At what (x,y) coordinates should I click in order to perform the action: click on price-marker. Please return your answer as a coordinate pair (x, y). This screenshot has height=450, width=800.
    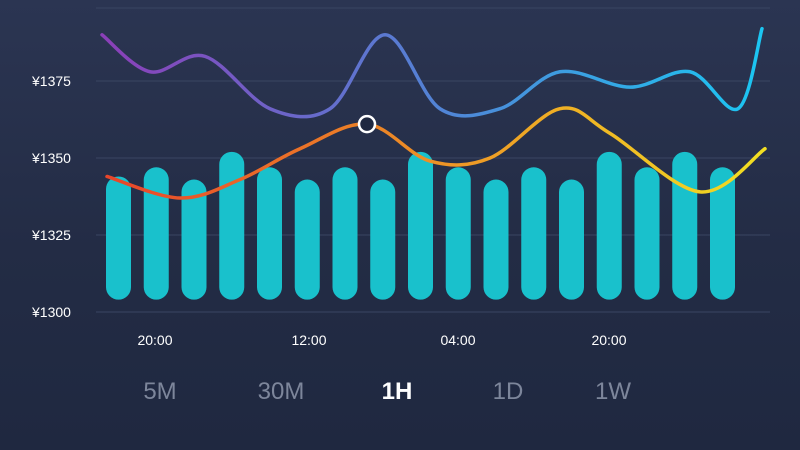
    Looking at the image, I should click on (367, 124).